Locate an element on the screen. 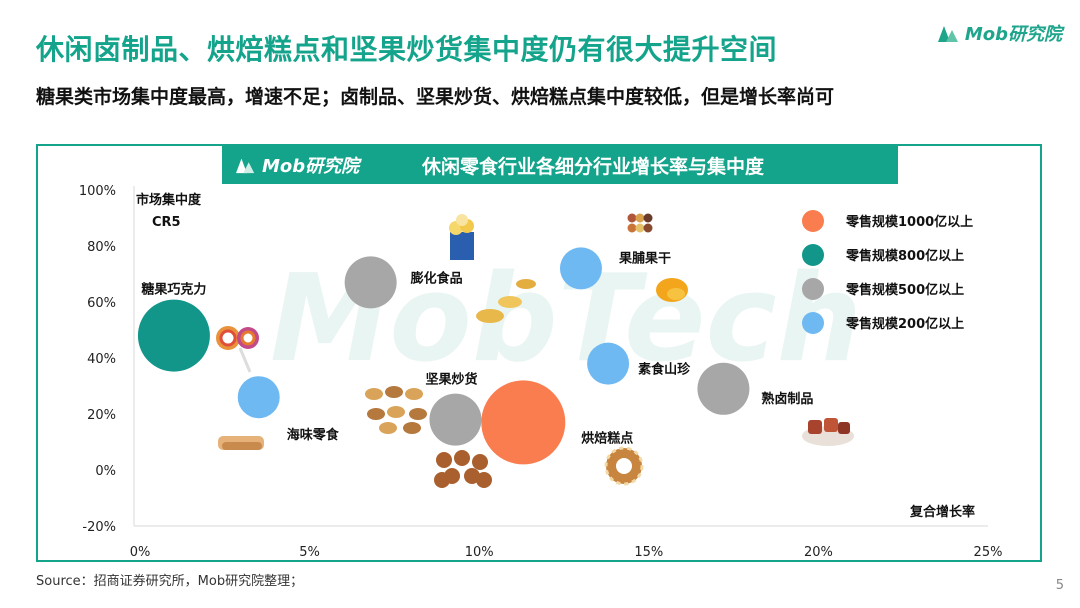 This screenshot has height=608, width=1080. dried-icon is located at coordinates (640, 223).